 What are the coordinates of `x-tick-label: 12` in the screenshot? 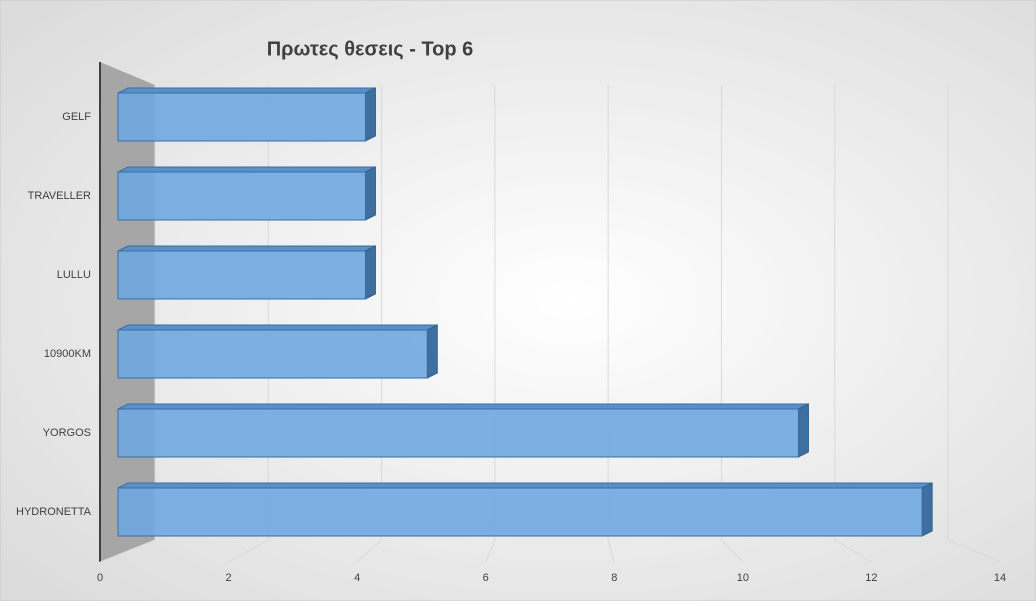 It's located at (871, 578).